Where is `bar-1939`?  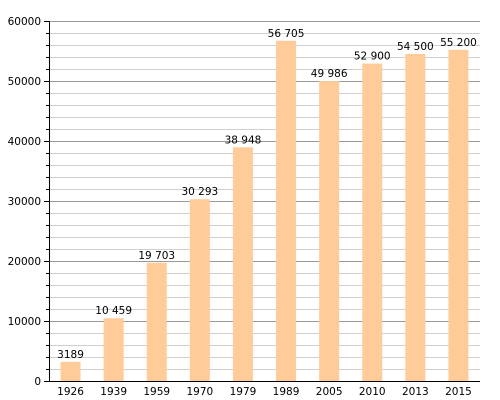
bar-1939 is located at coordinates (113, 349).